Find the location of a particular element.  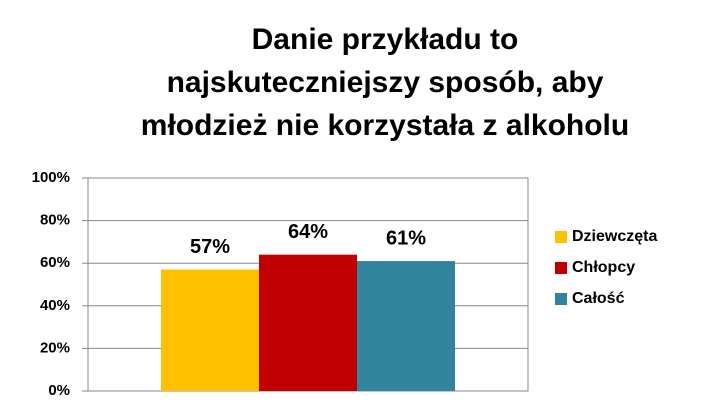

legend-label: Całość is located at coordinates (598, 298).